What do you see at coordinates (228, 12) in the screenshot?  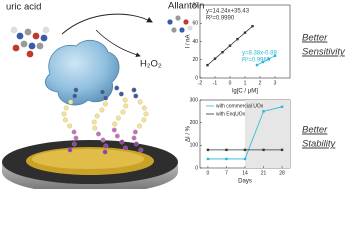 I see `equation: y=14.24x+35.43` at bounding box center [228, 12].